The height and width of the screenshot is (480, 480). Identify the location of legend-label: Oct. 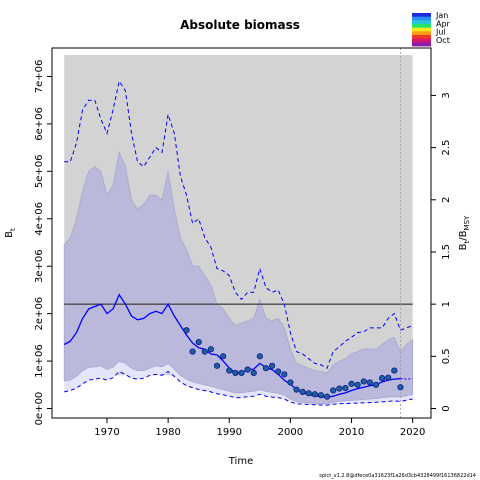
(443, 40).